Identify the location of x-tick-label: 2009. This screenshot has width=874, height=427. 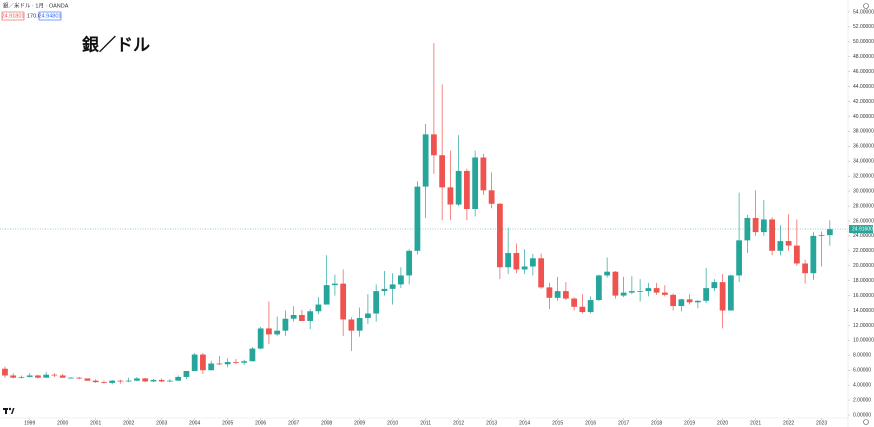
(359, 423).